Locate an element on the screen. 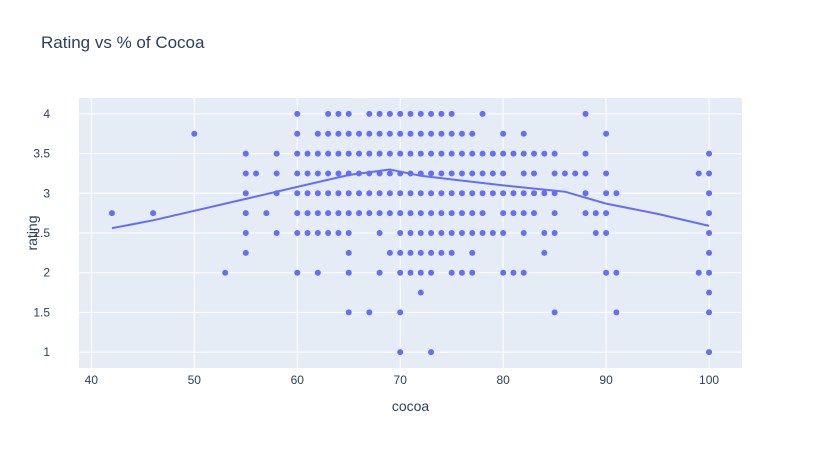  chart-title: Rating vs % of Cocoa is located at coordinates (123, 42).